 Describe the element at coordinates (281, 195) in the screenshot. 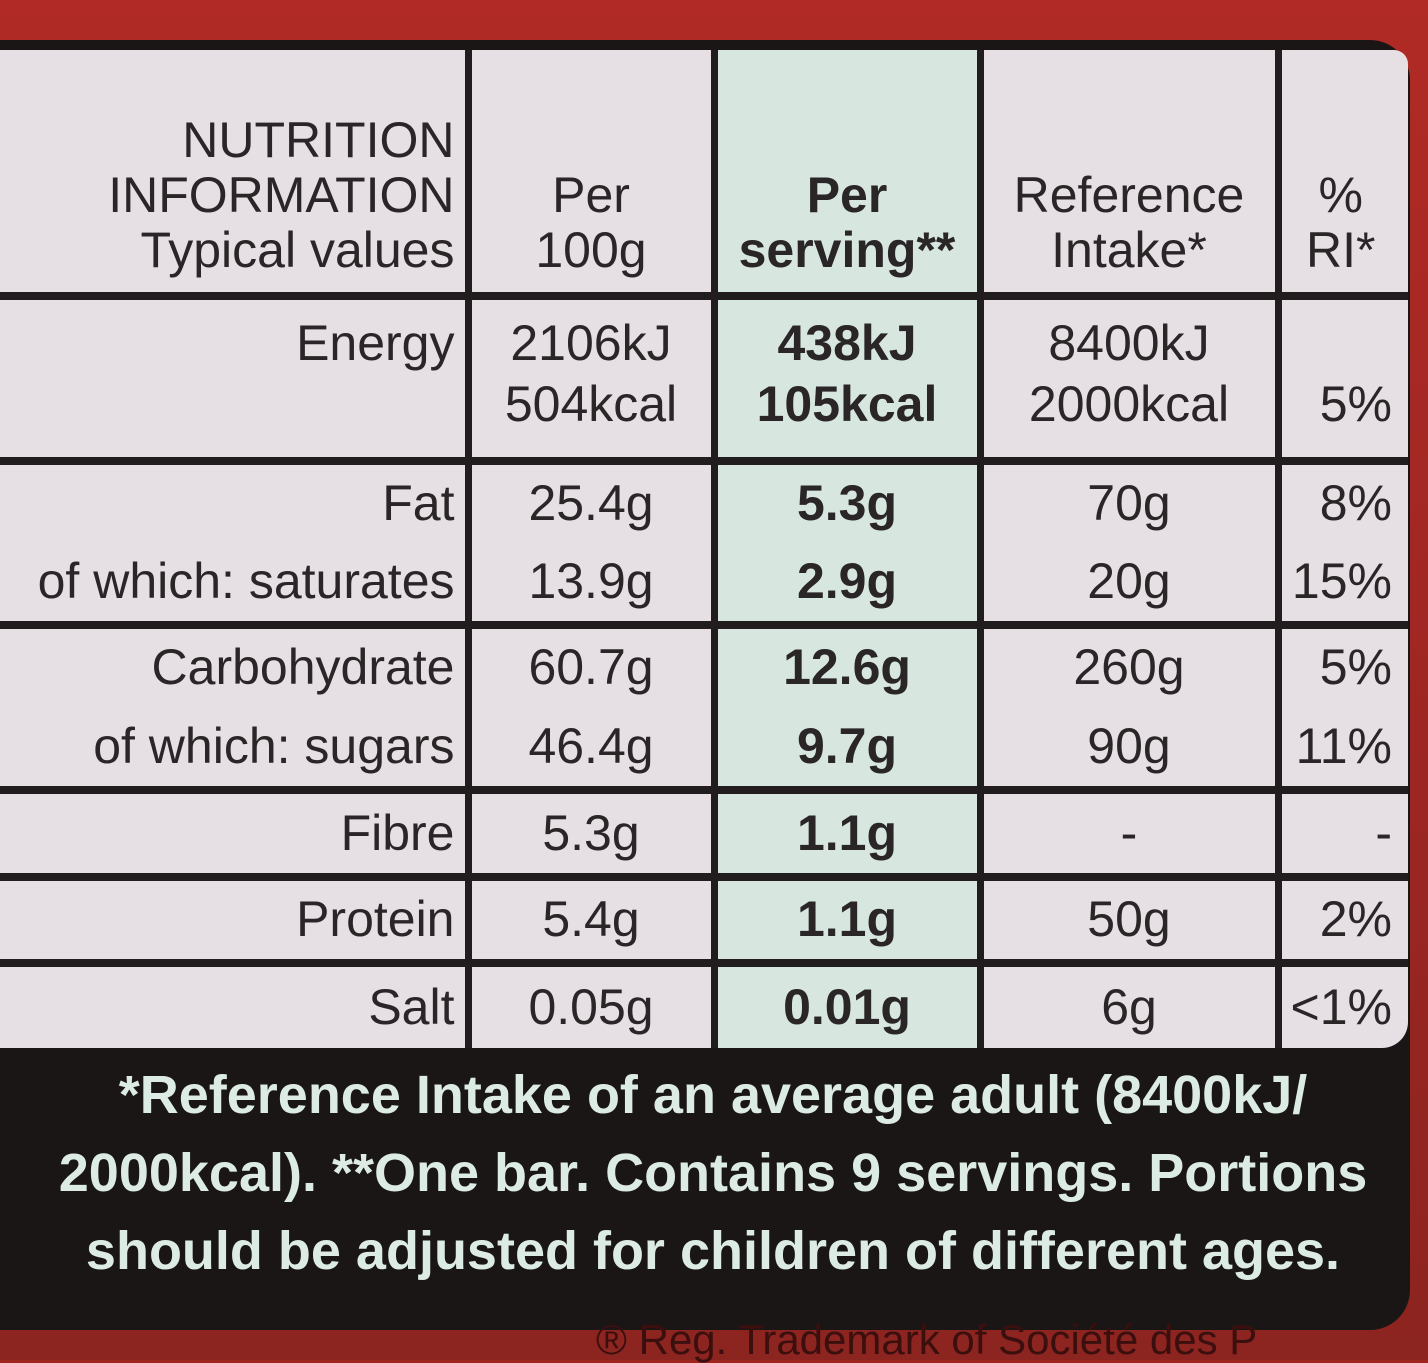

I see `header-label-line: INFORMATION` at that location.